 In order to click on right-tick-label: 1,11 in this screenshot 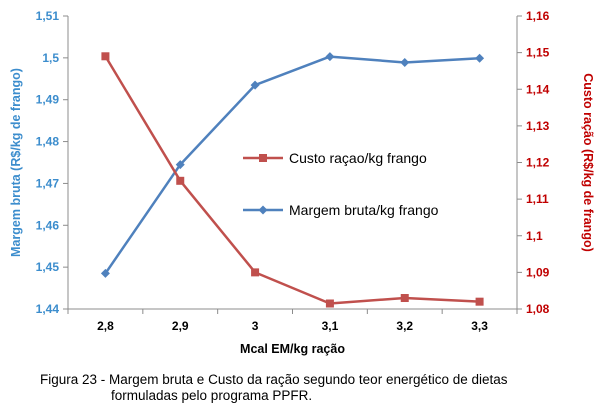, I will do `click(537, 199)`.